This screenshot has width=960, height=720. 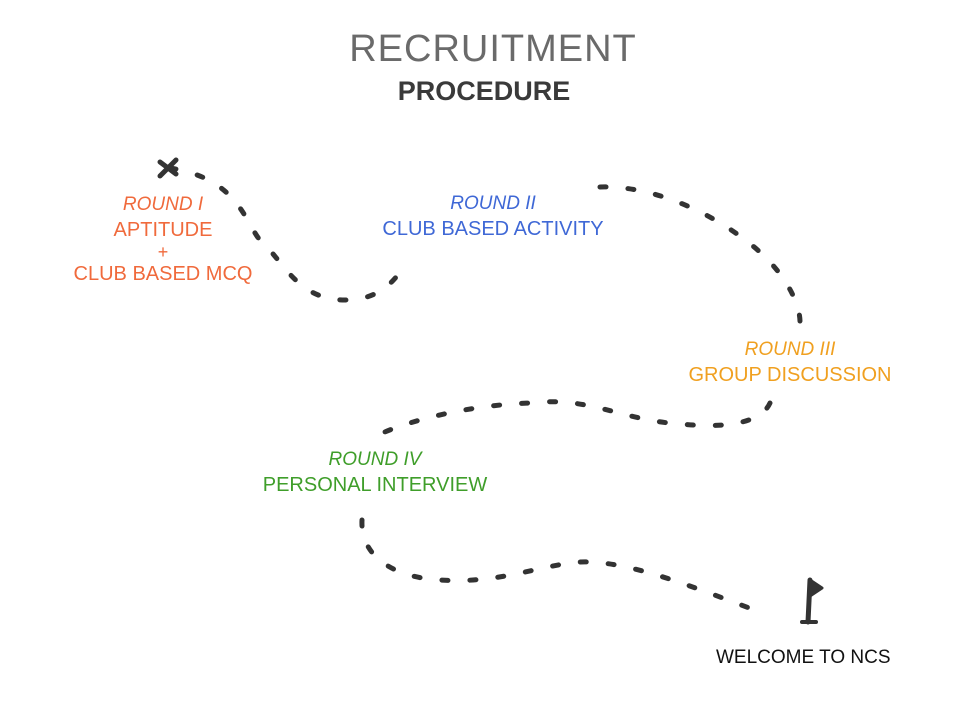 I want to click on round-4-label: ROUND IV, so click(x=375, y=459).